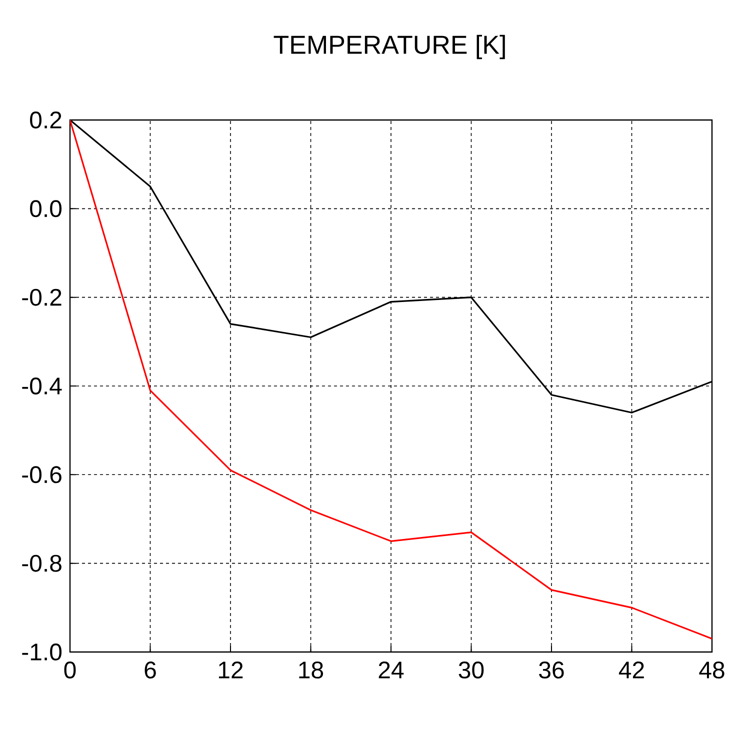 The width and height of the screenshot is (731, 742). I want to click on x-tick-label: 12, so click(230, 670).